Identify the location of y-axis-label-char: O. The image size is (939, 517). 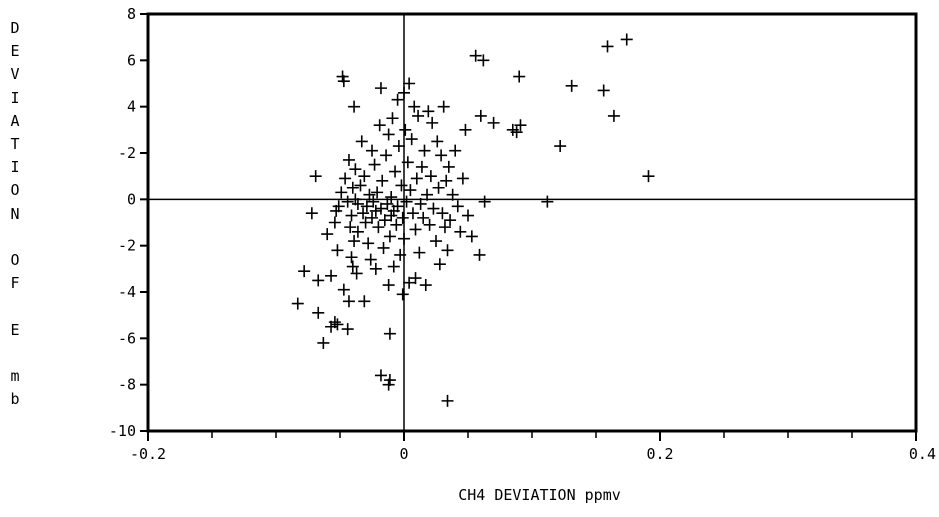
(15, 190).